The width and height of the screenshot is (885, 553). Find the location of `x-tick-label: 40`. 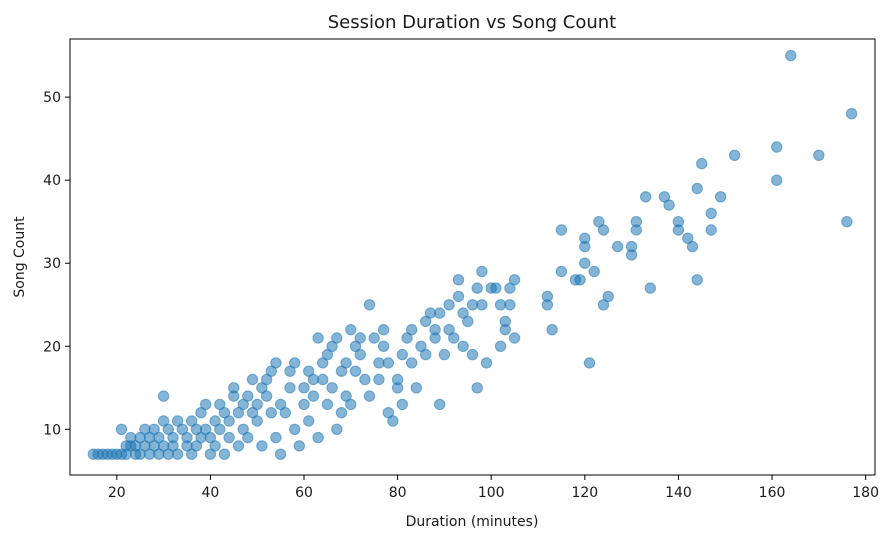

x-tick-label: 40 is located at coordinates (210, 493).